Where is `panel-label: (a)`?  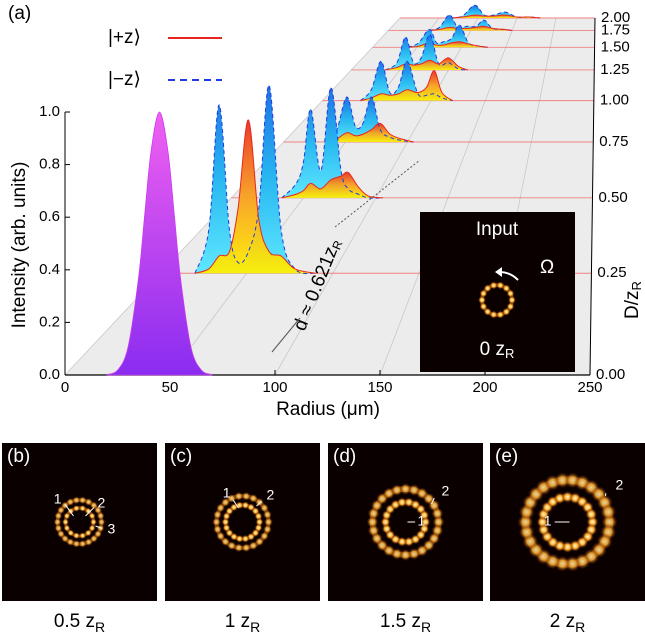
panel-label: (a) is located at coordinates (19, 13).